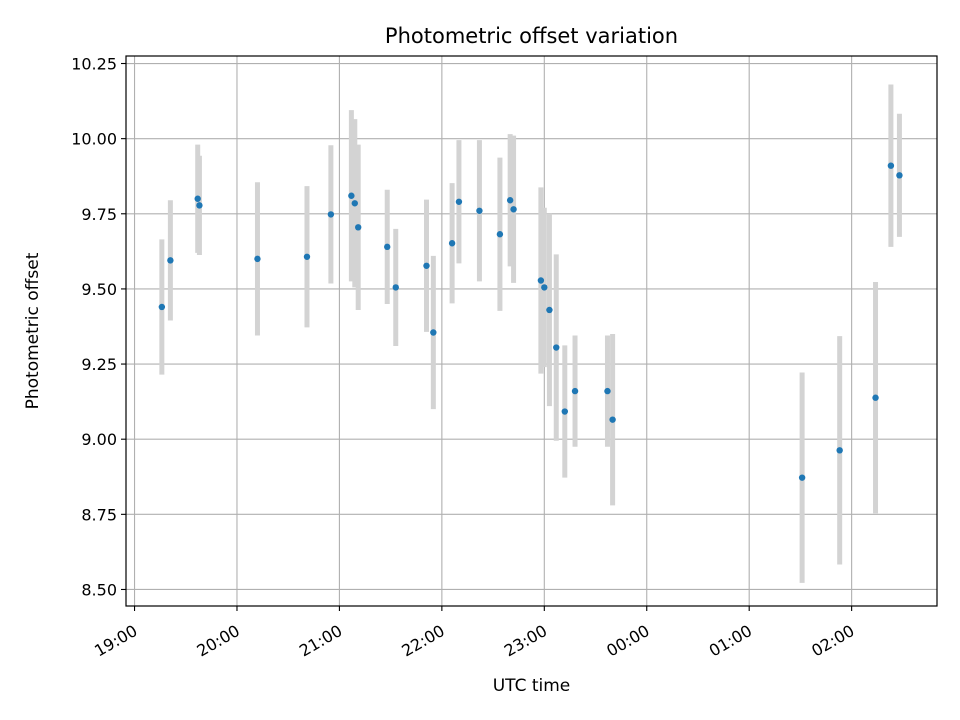 Image resolution: width=960 pixels, height=720 pixels. What do you see at coordinates (99, 214) in the screenshot?
I see `y-tick-label: 9.75` at bounding box center [99, 214].